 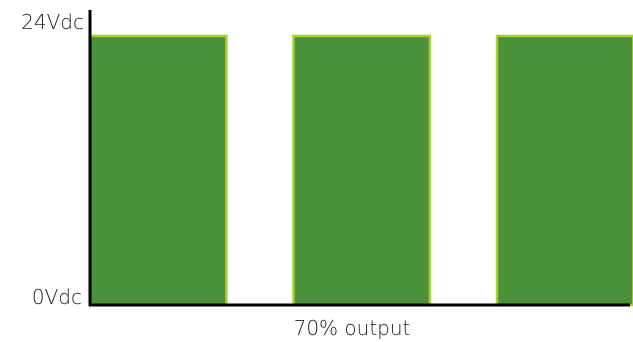 I want to click on x-axis-label: 70% output, so click(x=352, y=328).